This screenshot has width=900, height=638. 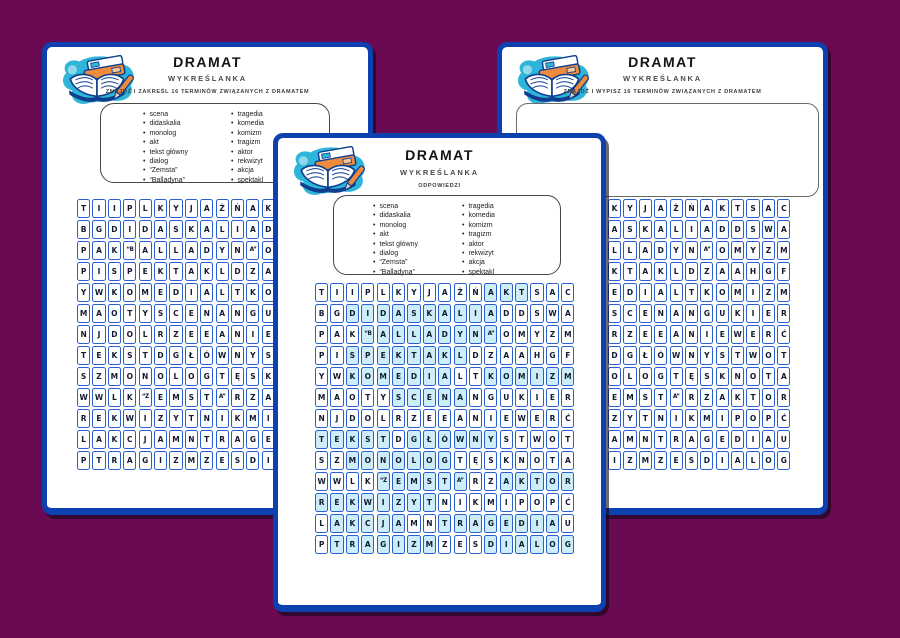 I want to click on grid-cell-highlighted: M, so click(x=429, y=544).